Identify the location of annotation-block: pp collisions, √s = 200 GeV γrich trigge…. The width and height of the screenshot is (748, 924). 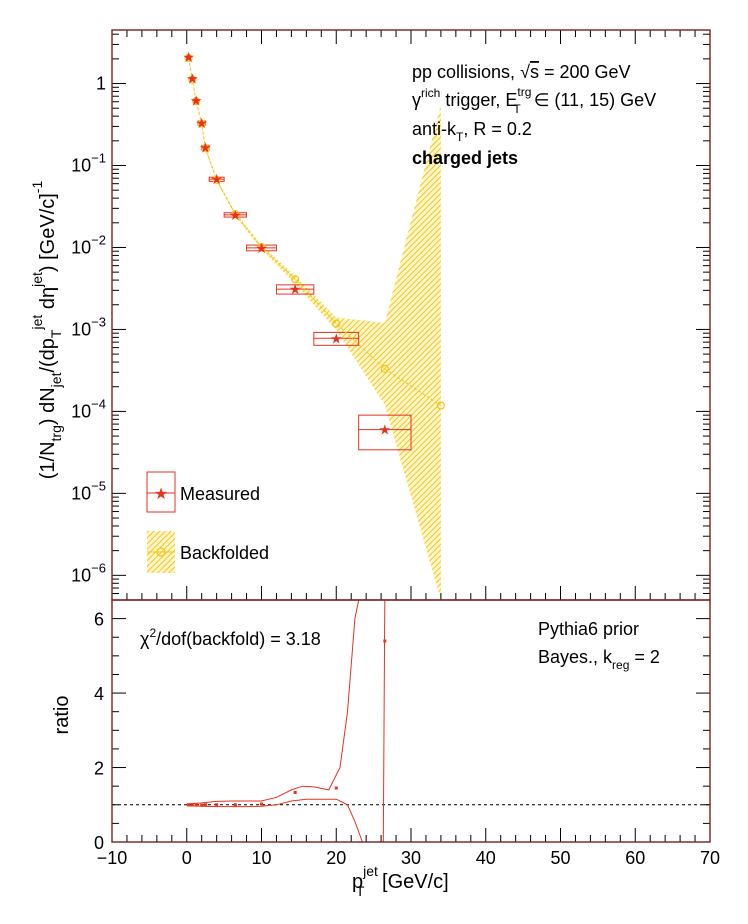
(534, 115).